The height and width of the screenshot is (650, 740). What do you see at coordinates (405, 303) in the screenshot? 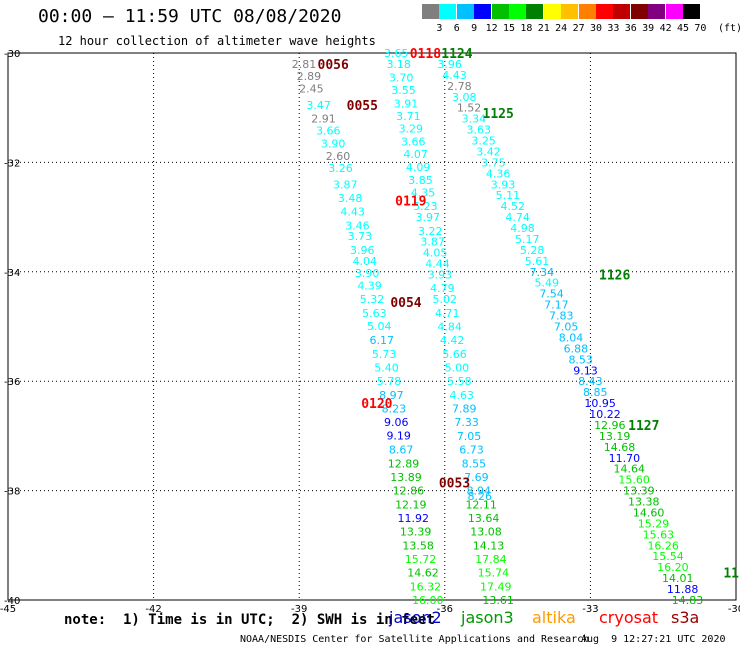
I see `pass-time-label: 0054` at bounding box center [405, 303].